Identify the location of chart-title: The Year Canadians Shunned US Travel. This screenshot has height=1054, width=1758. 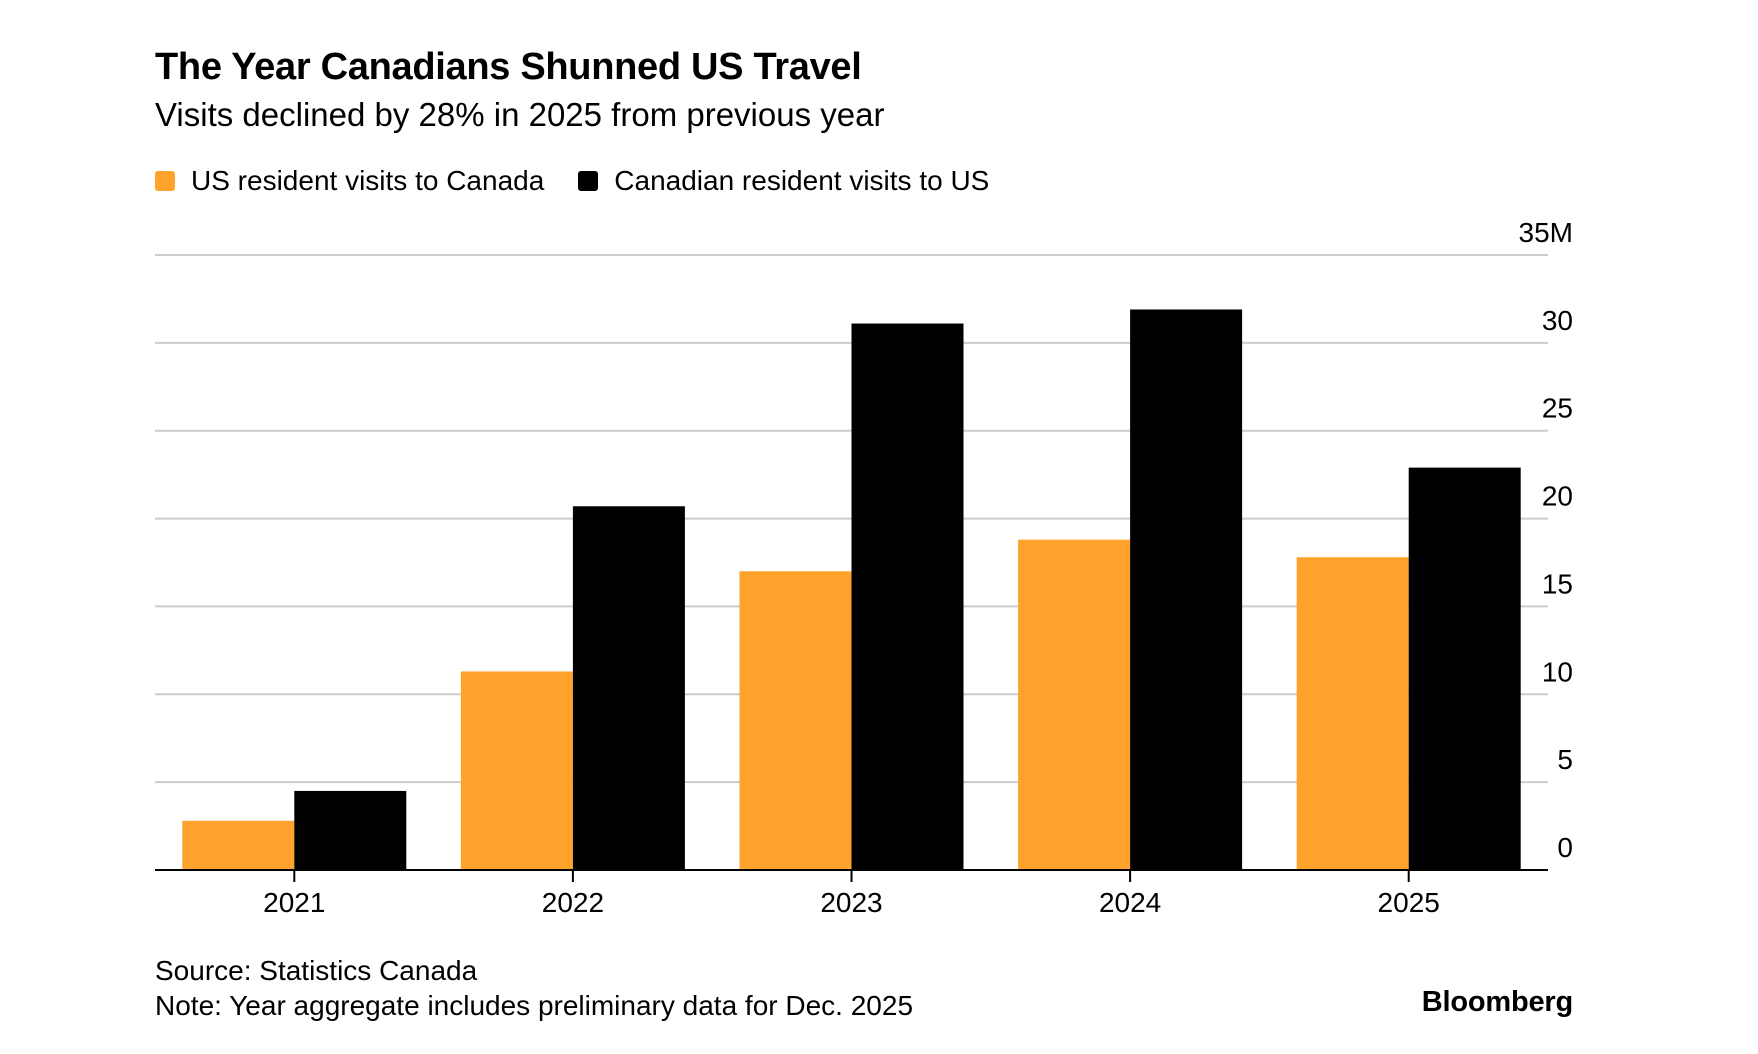
(508, 67).